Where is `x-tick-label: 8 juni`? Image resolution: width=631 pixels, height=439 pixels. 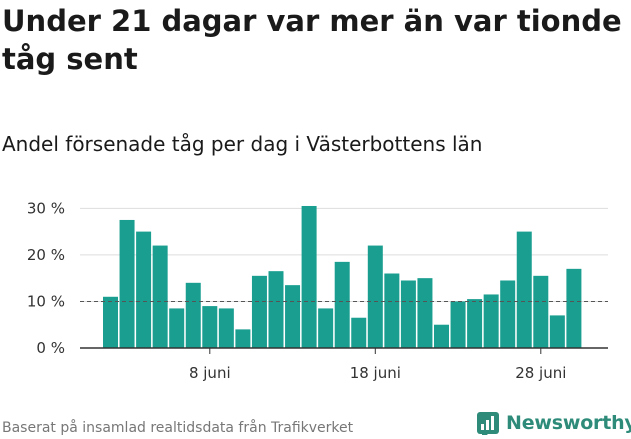 x-tick-label: 8 juni is located at coordinates (210, 373).